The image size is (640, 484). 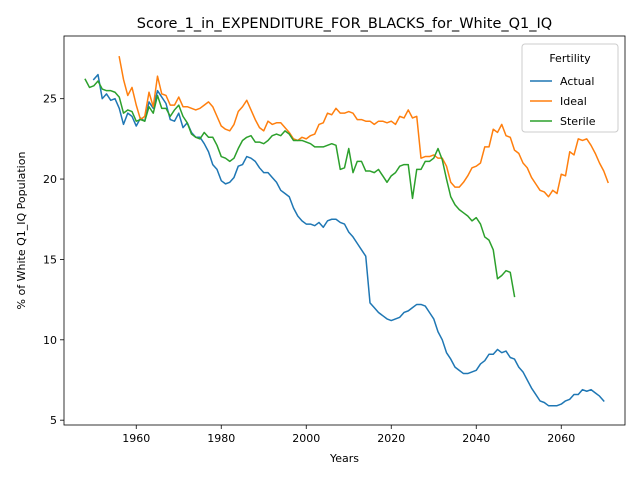 What do you see at coordinates (50, 259) in the screenshot?
I see `y-tick-label: 15` at bounding box center [50, 259].